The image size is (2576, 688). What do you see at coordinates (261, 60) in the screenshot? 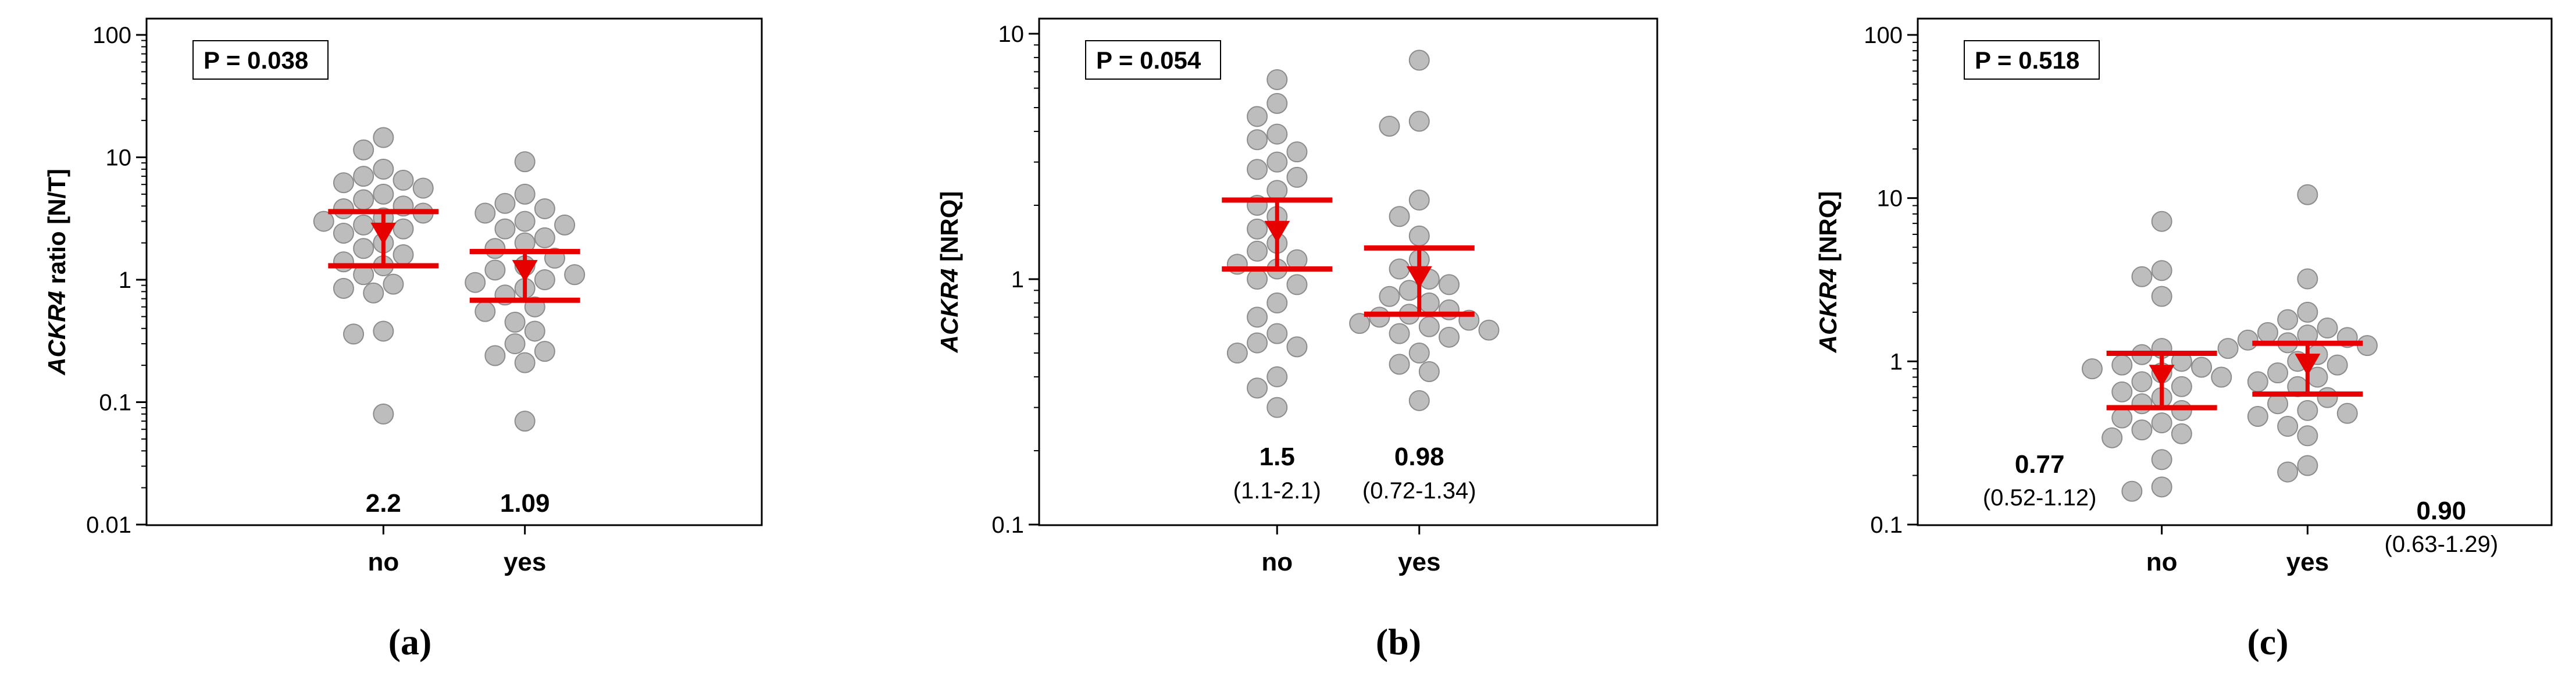
I see `p-value-box: P = 0.038` at bounding box center [261, 60].